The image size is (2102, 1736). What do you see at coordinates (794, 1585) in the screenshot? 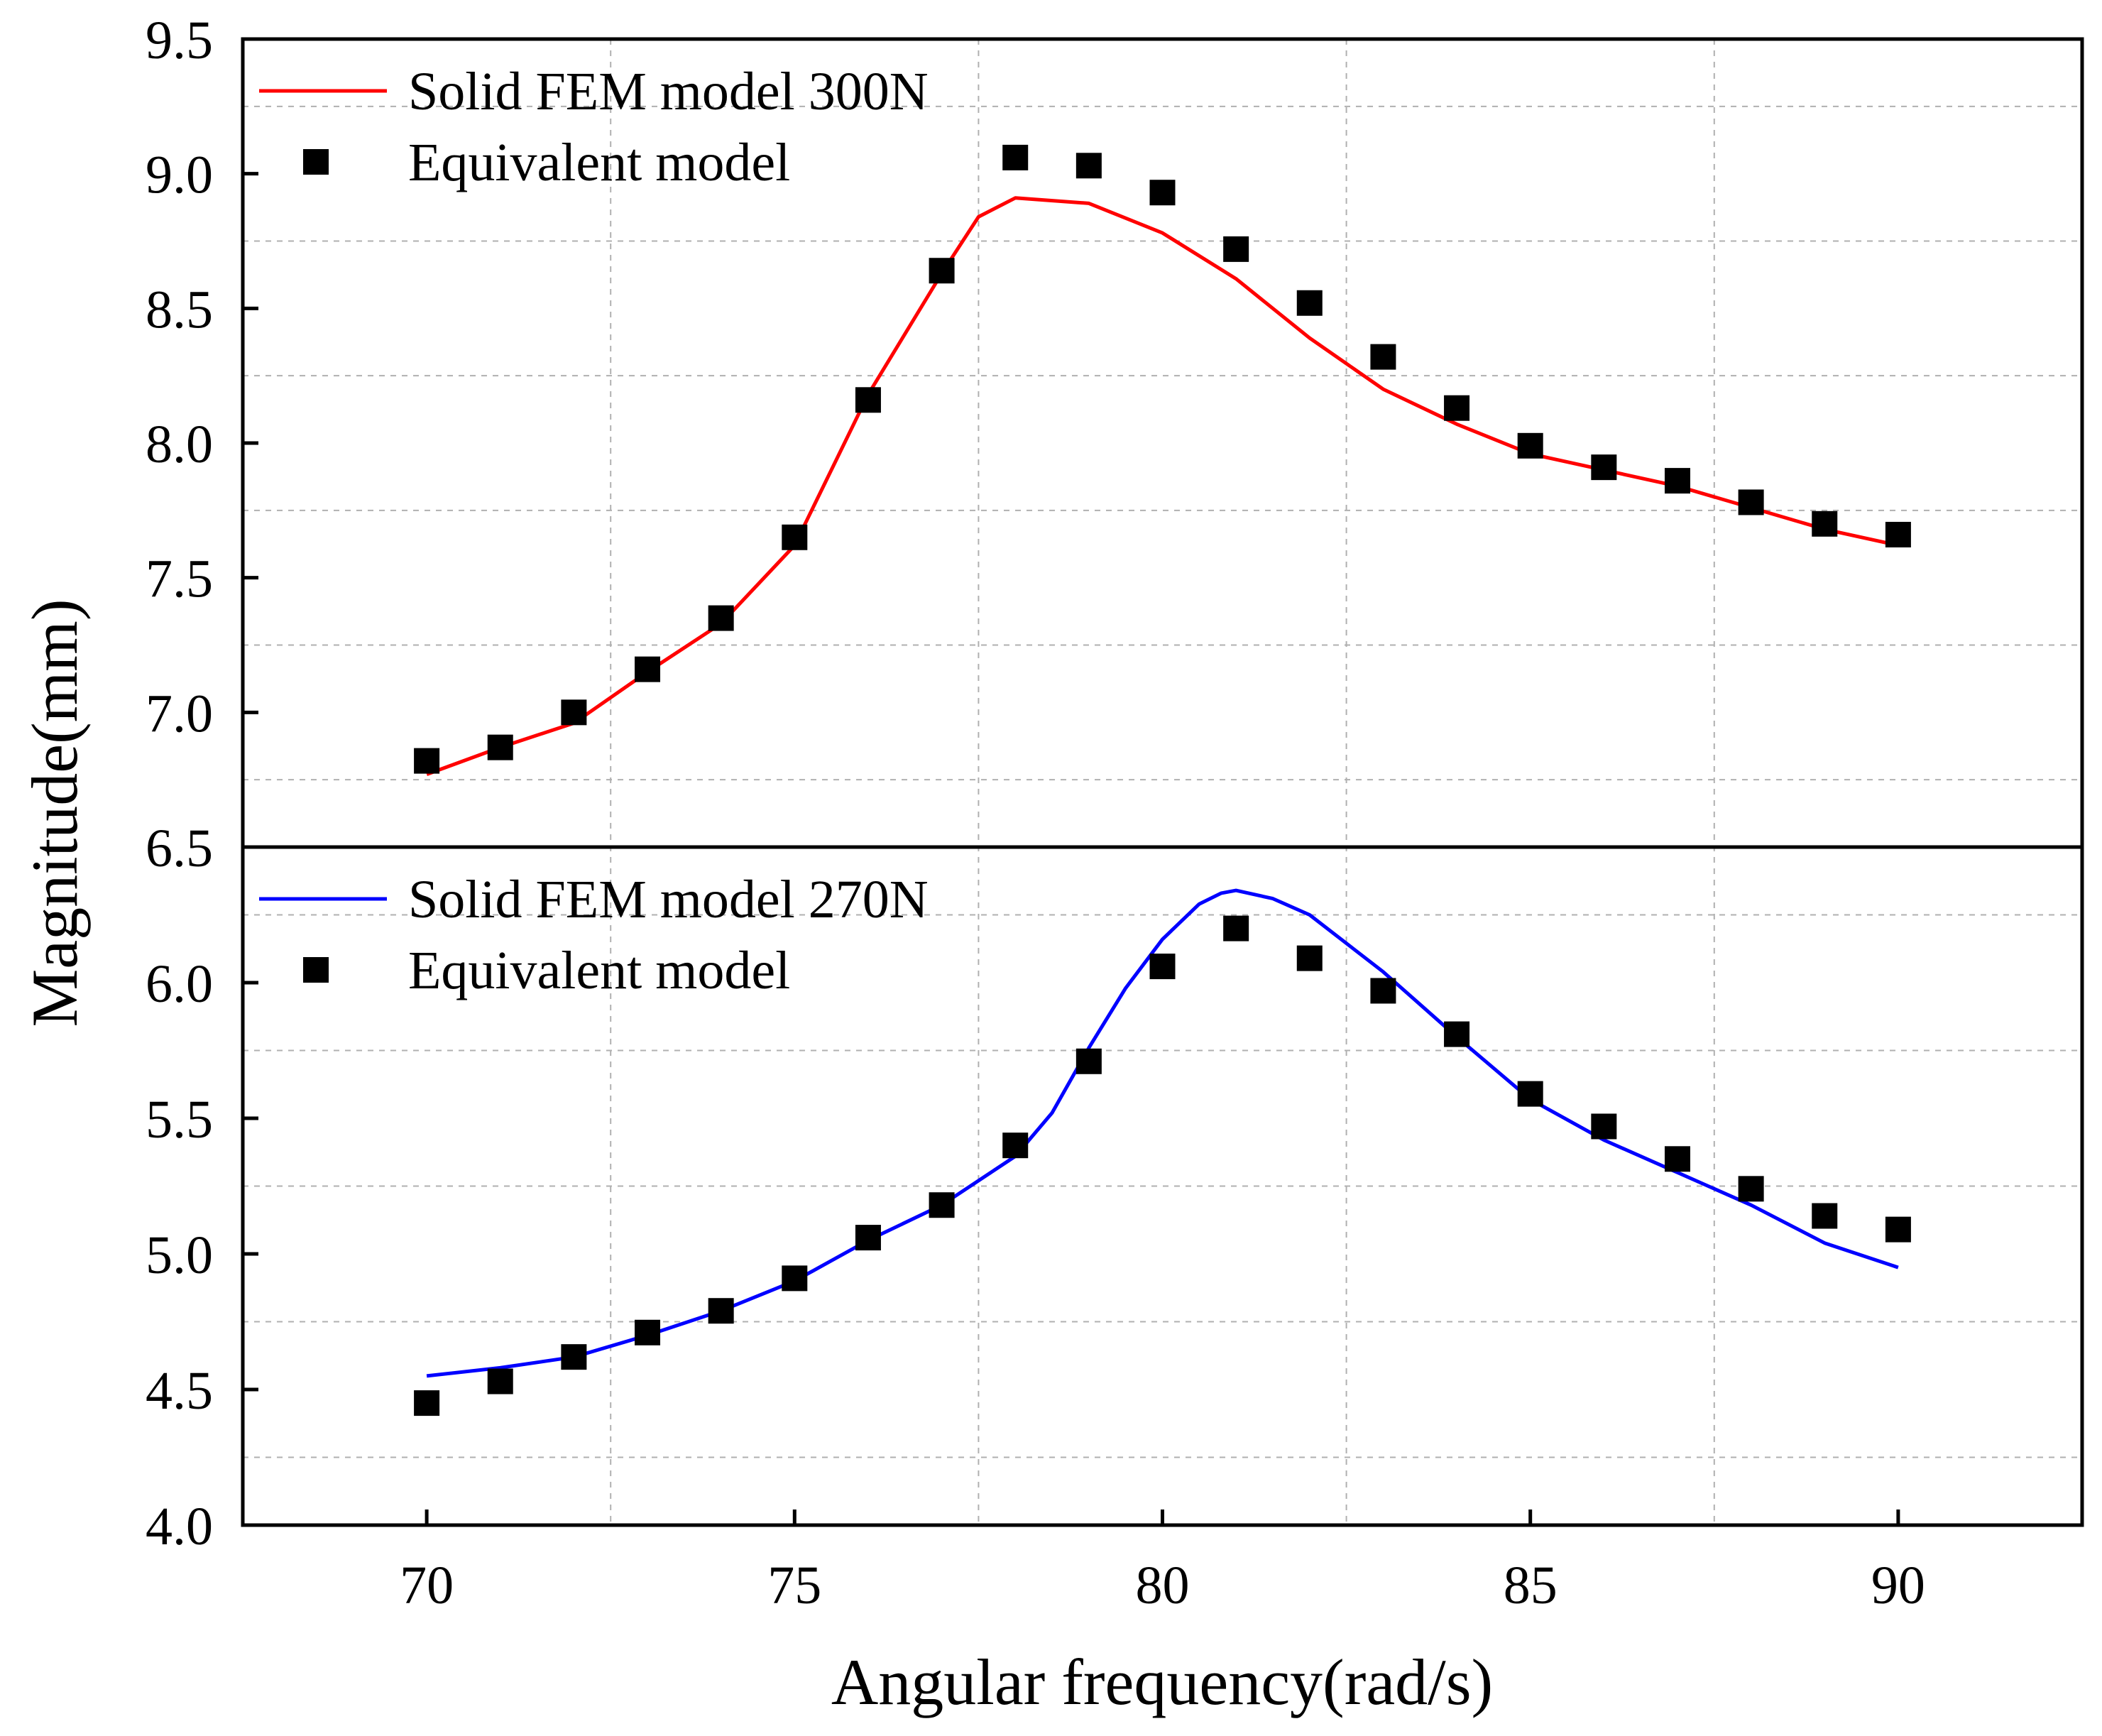
I see `x-tick-label: 75` at bounding box center [794, 1585].